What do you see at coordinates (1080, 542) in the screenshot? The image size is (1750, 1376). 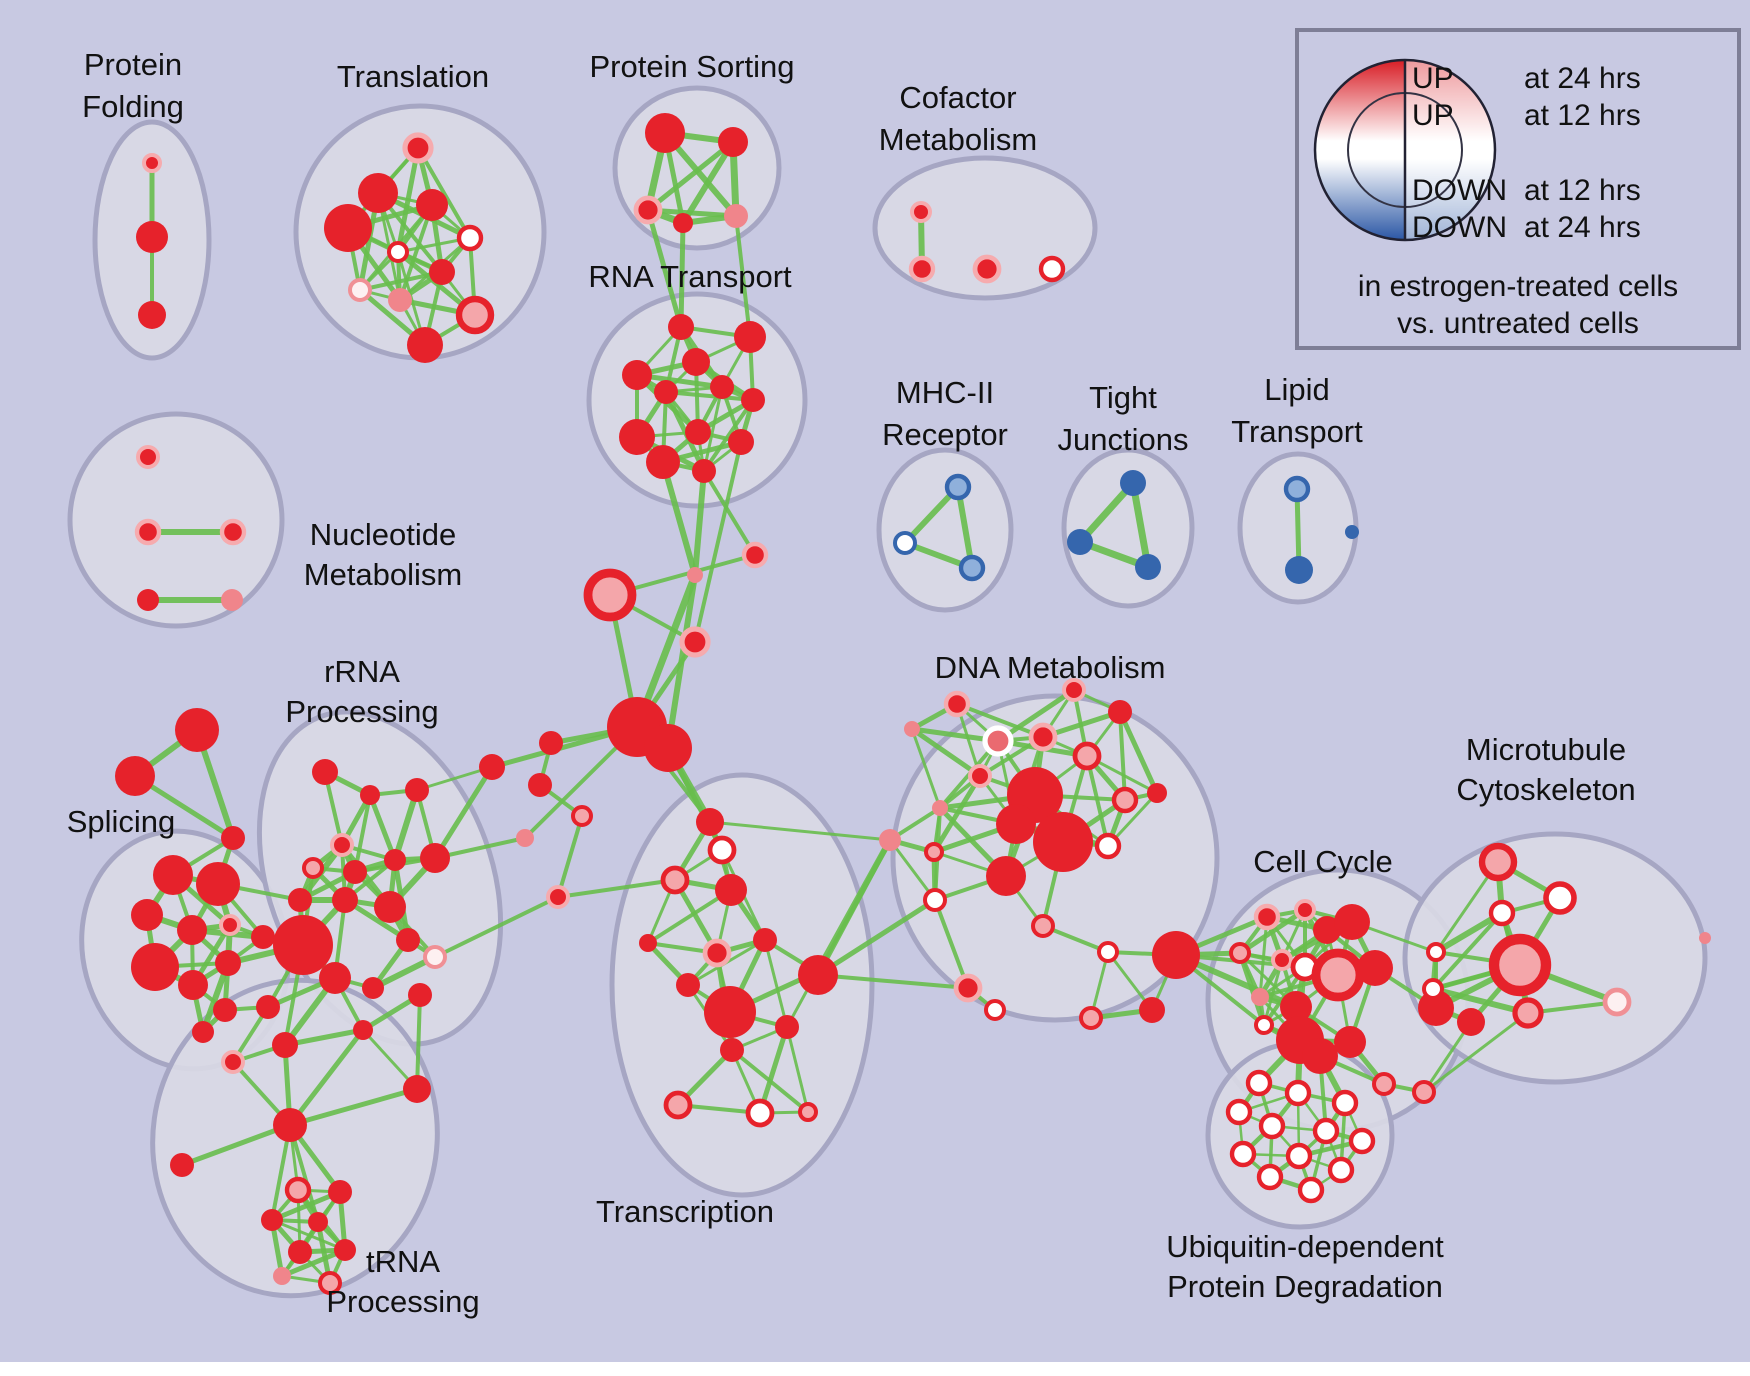 I see `node-tight-junctions` at bounding box center [1080, 542].